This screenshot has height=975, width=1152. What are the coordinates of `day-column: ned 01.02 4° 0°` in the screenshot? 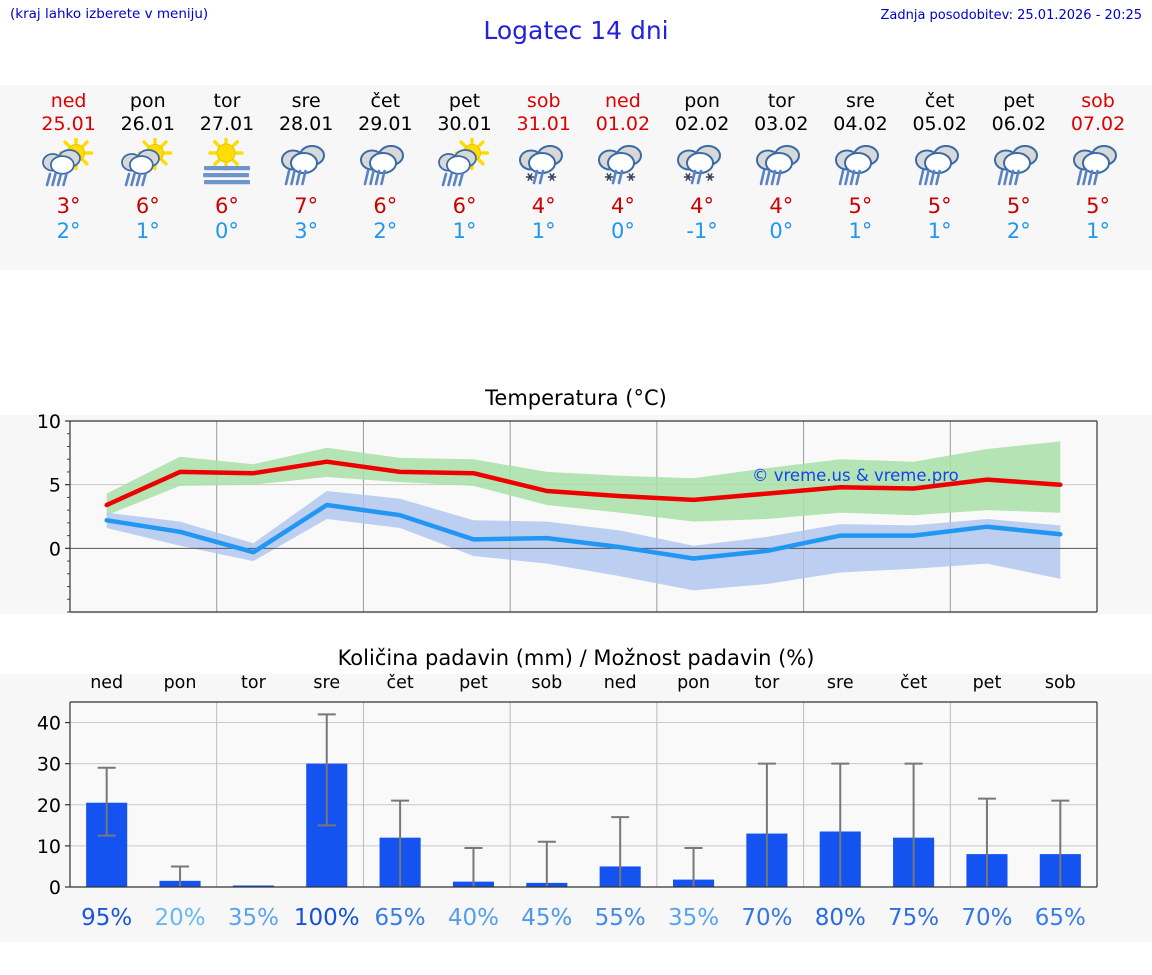 It's located at (622, 177).